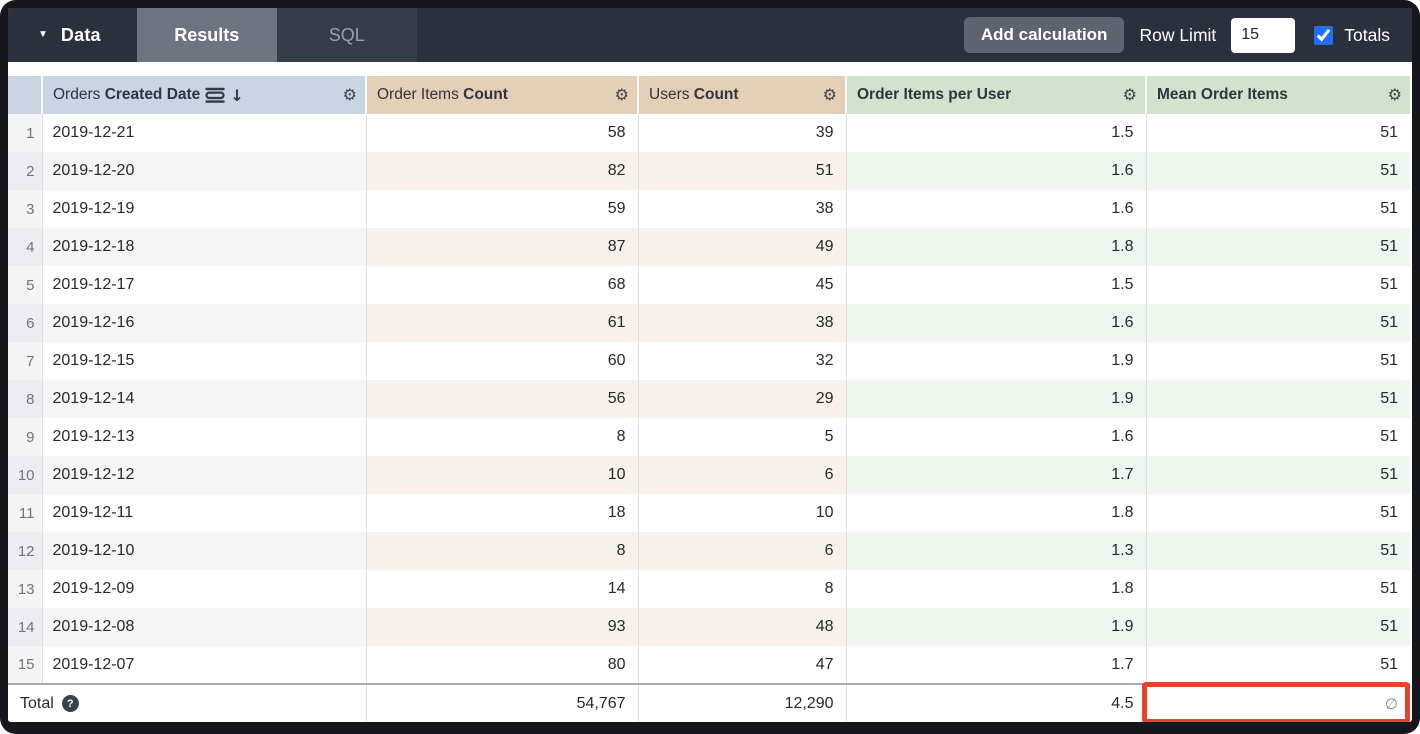  I want to click on cell-users-count: 32, so click(741, 361).